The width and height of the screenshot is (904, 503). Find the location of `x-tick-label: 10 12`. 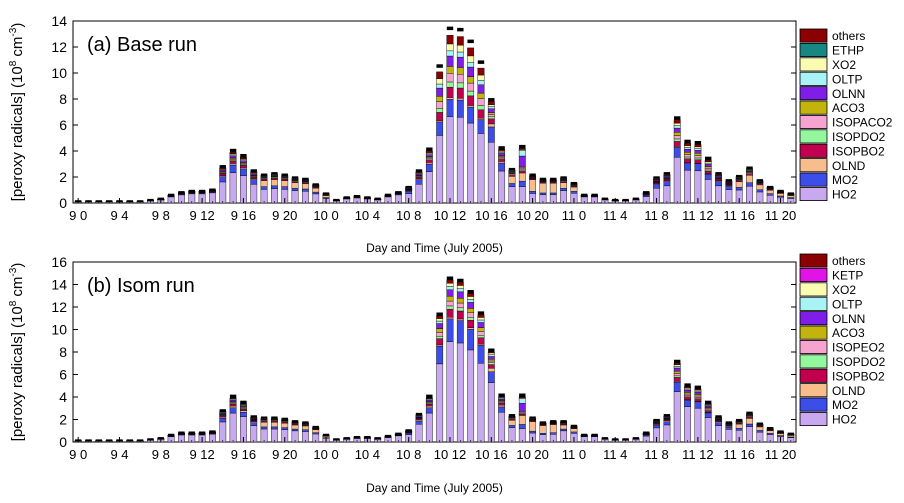

x-tick-label: 10 12 is located at coordinates (450, 454).